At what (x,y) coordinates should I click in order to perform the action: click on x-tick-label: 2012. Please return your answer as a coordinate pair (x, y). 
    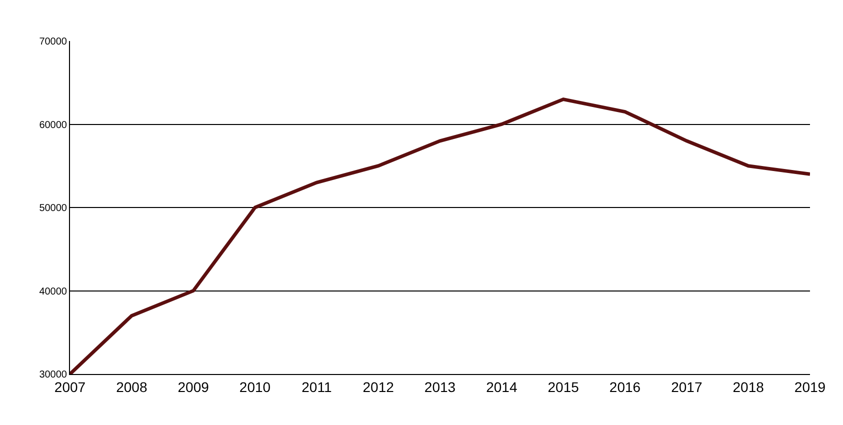
    Looking at the image, I should click on (378, 386).